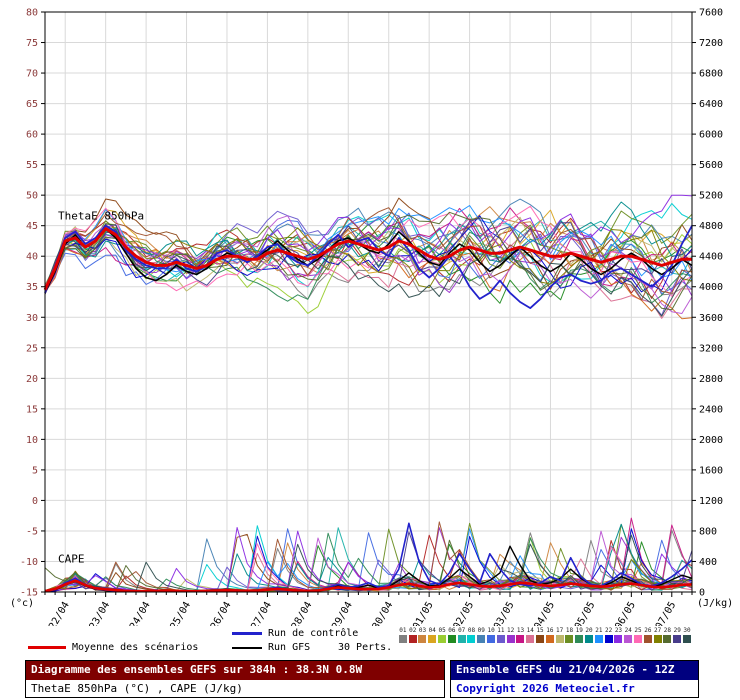  I want to click on pert-column: 08, so click(472, 635).